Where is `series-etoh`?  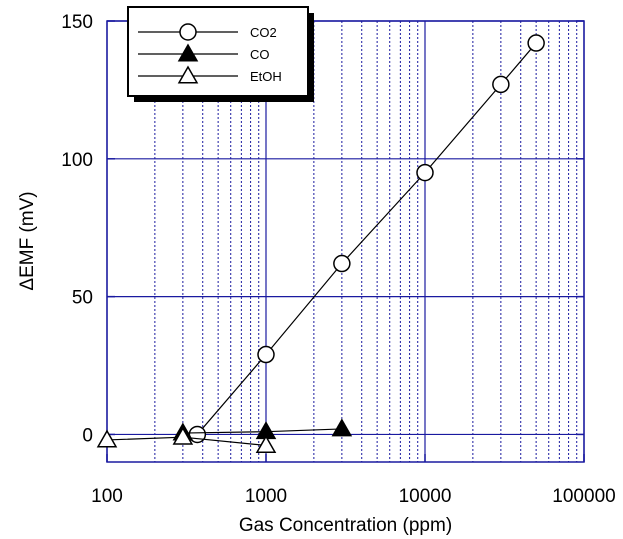 series-etoh is located at coordinates (186, 439).